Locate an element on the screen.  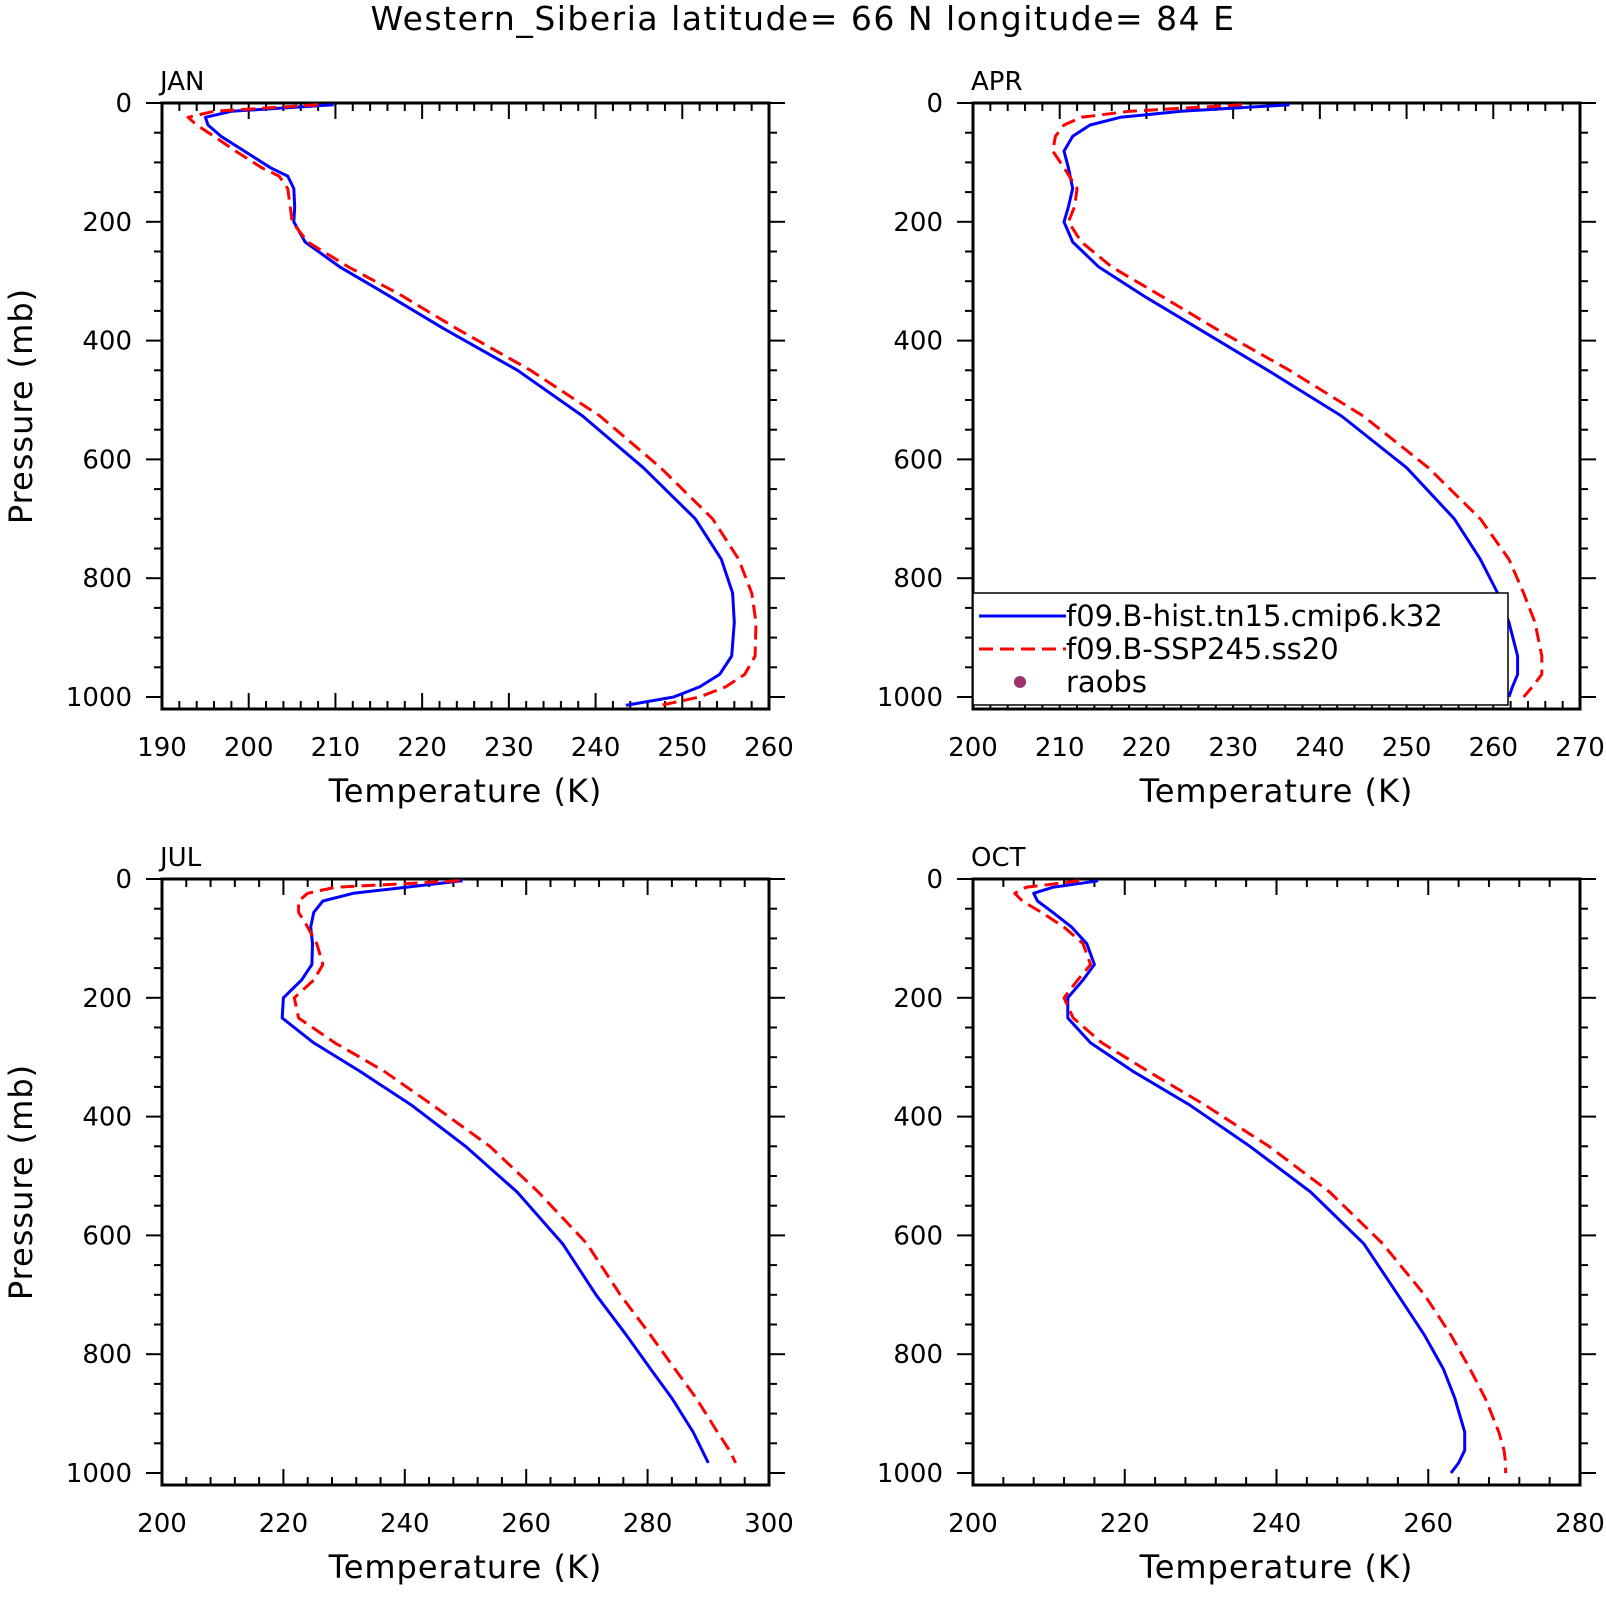
panel-label: JUL is located at coordinates (180, 858).